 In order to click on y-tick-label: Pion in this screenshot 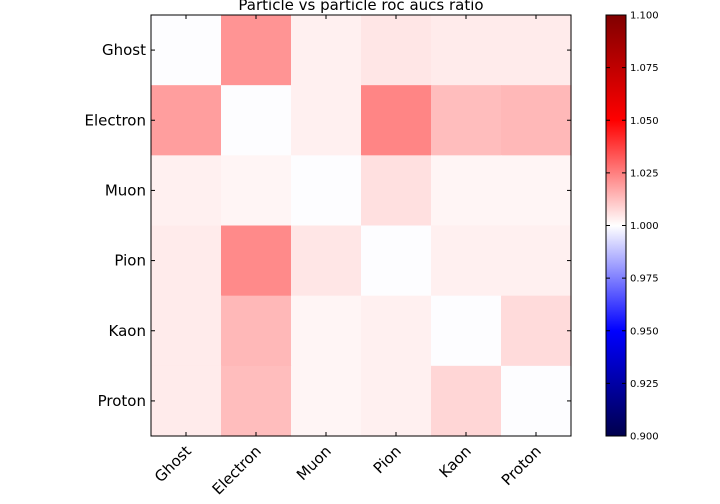, I will do `click(130, 261)`.